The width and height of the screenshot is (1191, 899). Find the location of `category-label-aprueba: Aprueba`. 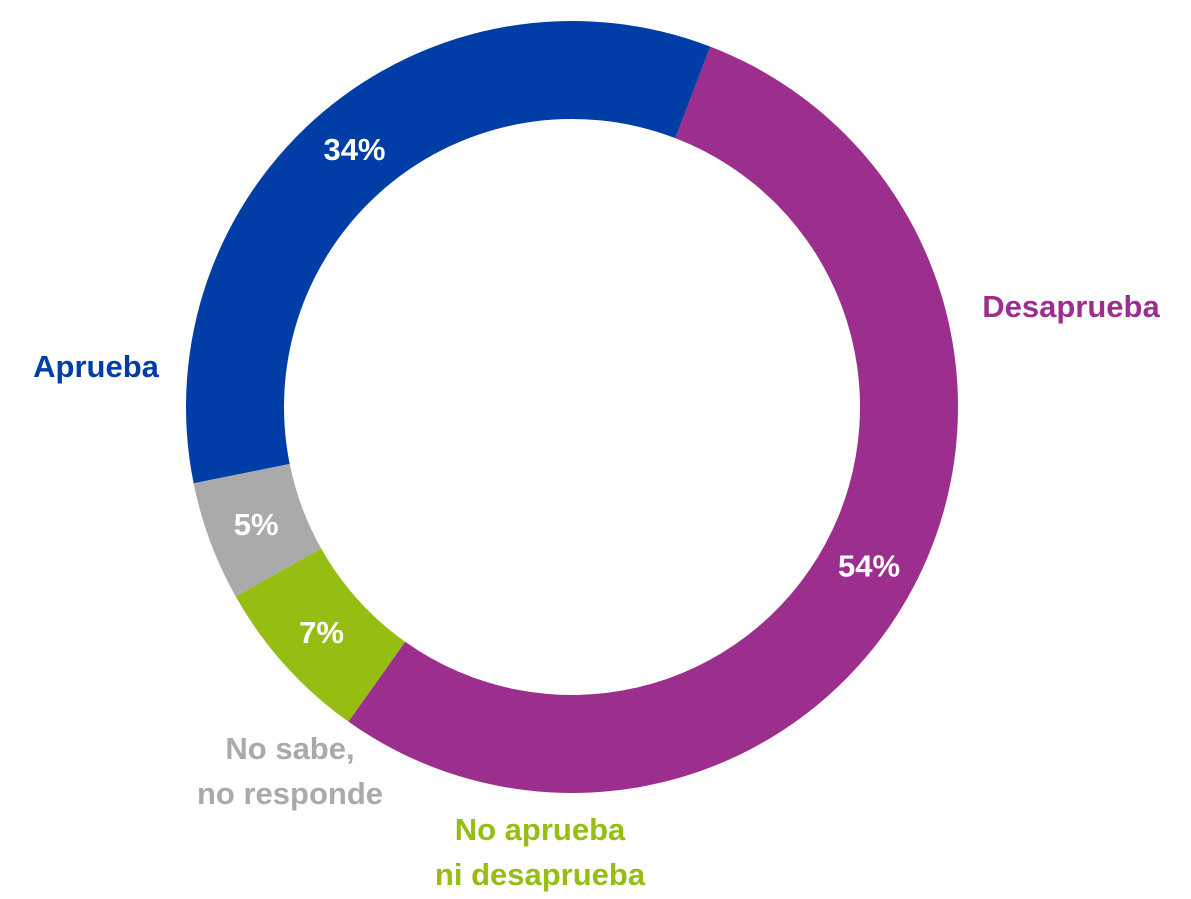

category-label-aprueba: Aprueba is located at coordinates (96, 366).